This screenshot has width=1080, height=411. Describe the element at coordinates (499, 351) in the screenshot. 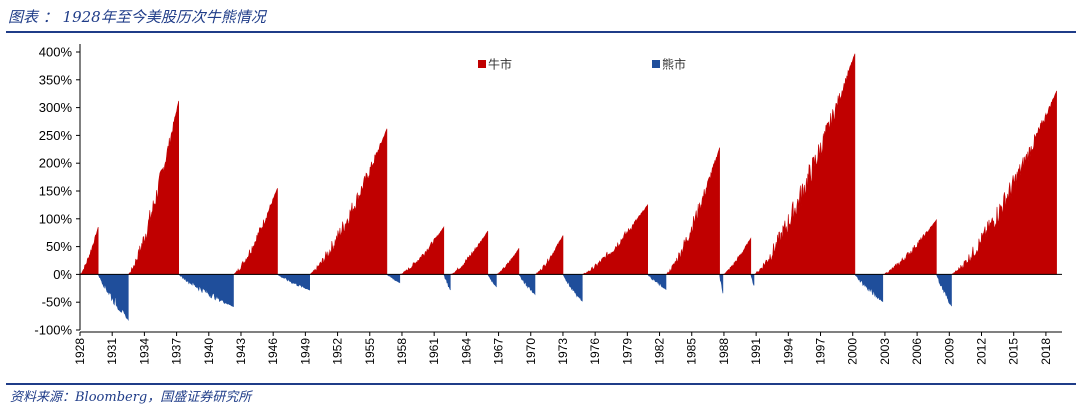

I see `x-tick-label: 1967` at that location.